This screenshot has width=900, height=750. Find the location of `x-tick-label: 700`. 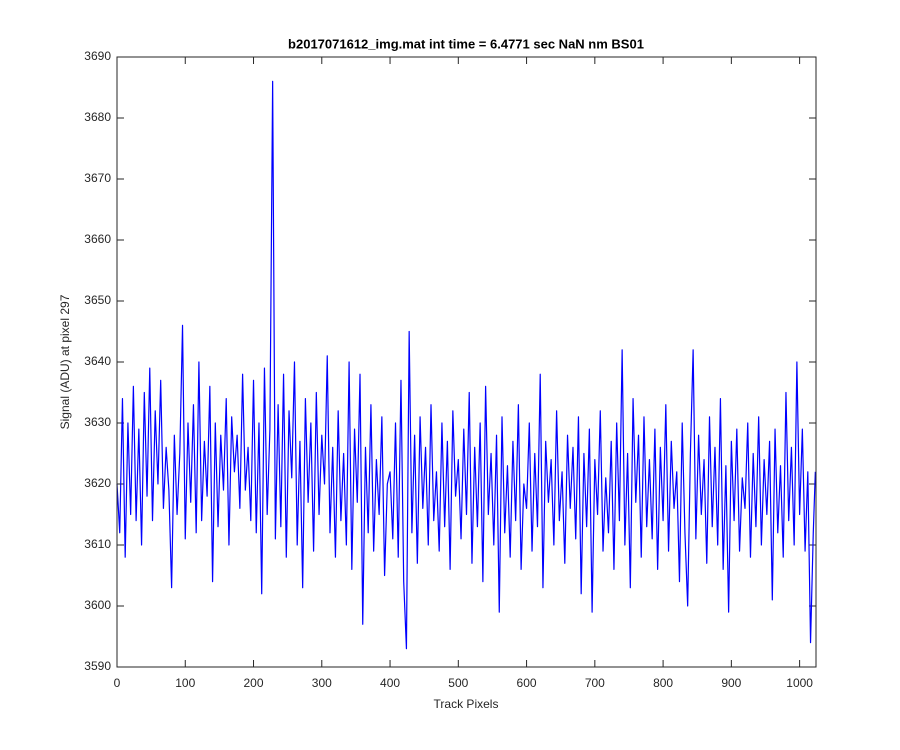

x-tick-label: 700 is located at coordinates (595, 683).